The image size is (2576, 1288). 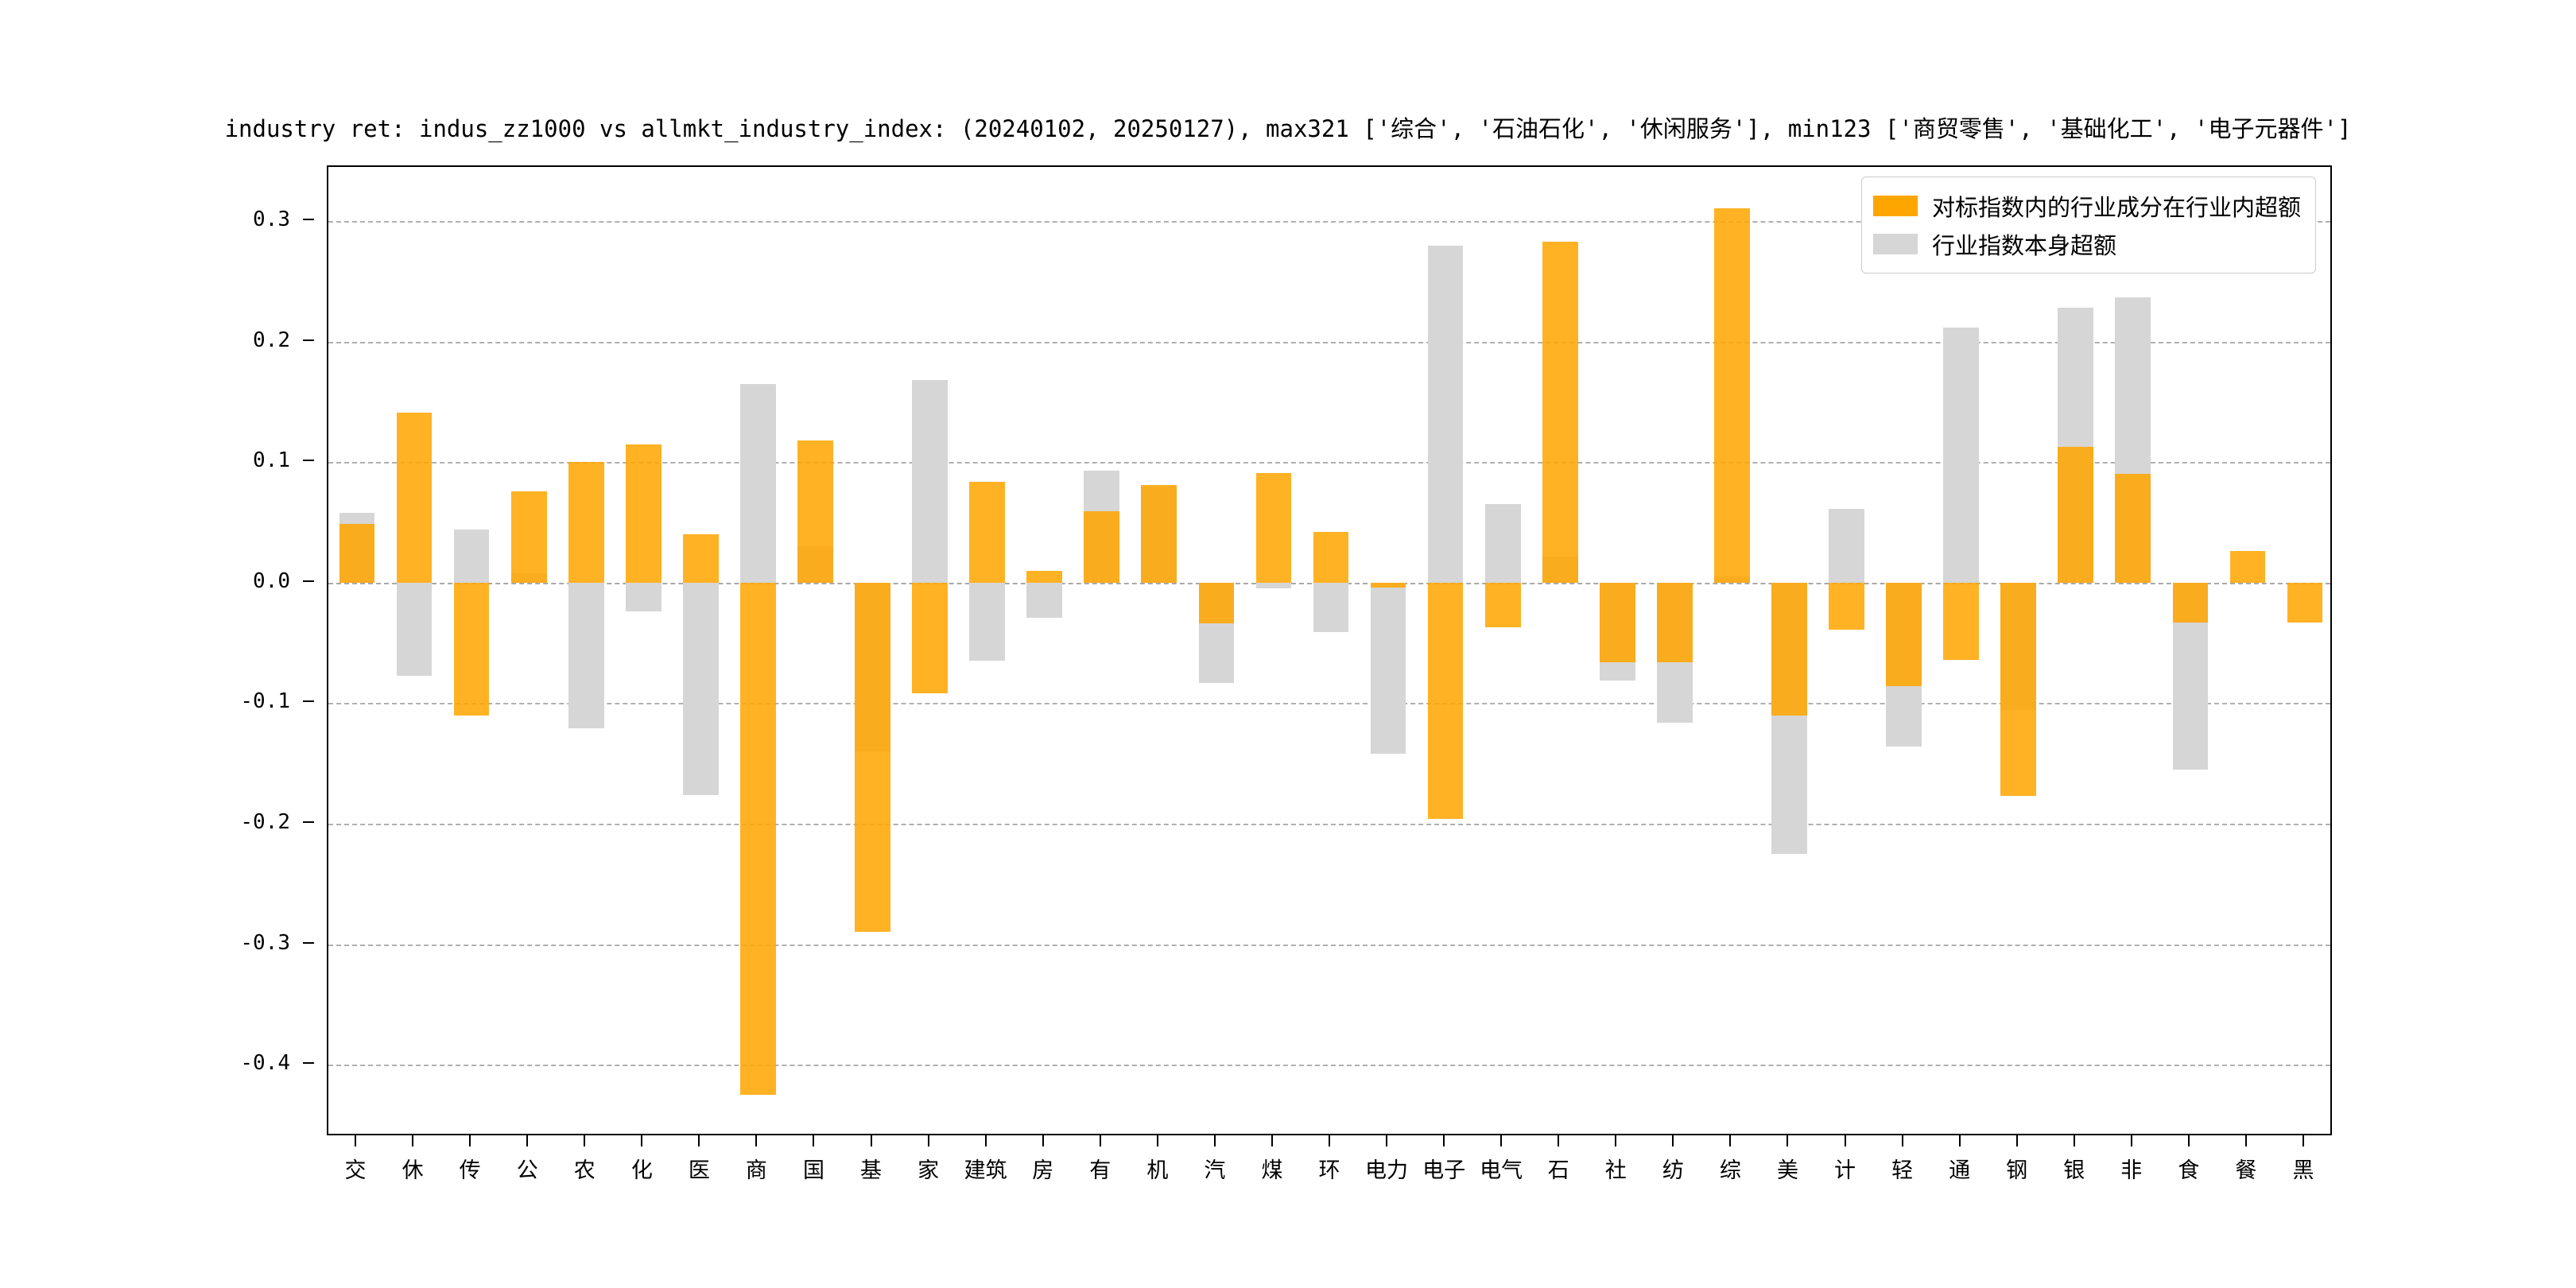 What do you see at coordinates (642, 1170) in the screenshot?
I see `x-tick-label: 化` at bounding box center [642, 1170].